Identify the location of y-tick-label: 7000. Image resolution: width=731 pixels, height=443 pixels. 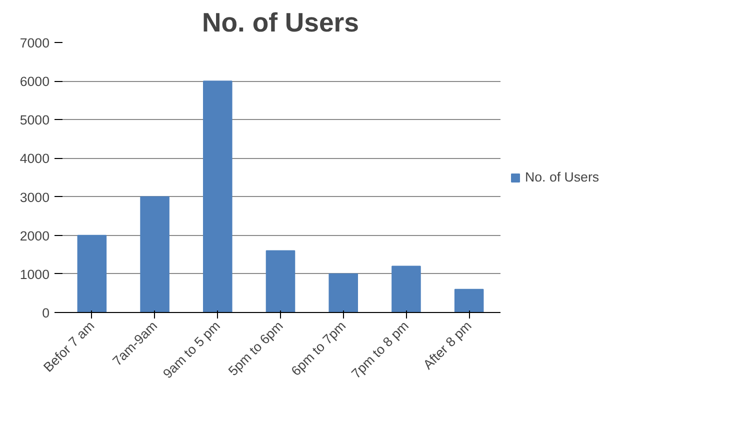
(35, 43).